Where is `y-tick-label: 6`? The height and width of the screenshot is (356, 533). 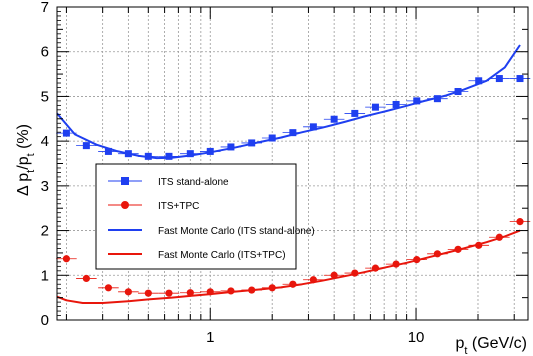 y-tick-label: 6 is located at coordinates (45, 52).